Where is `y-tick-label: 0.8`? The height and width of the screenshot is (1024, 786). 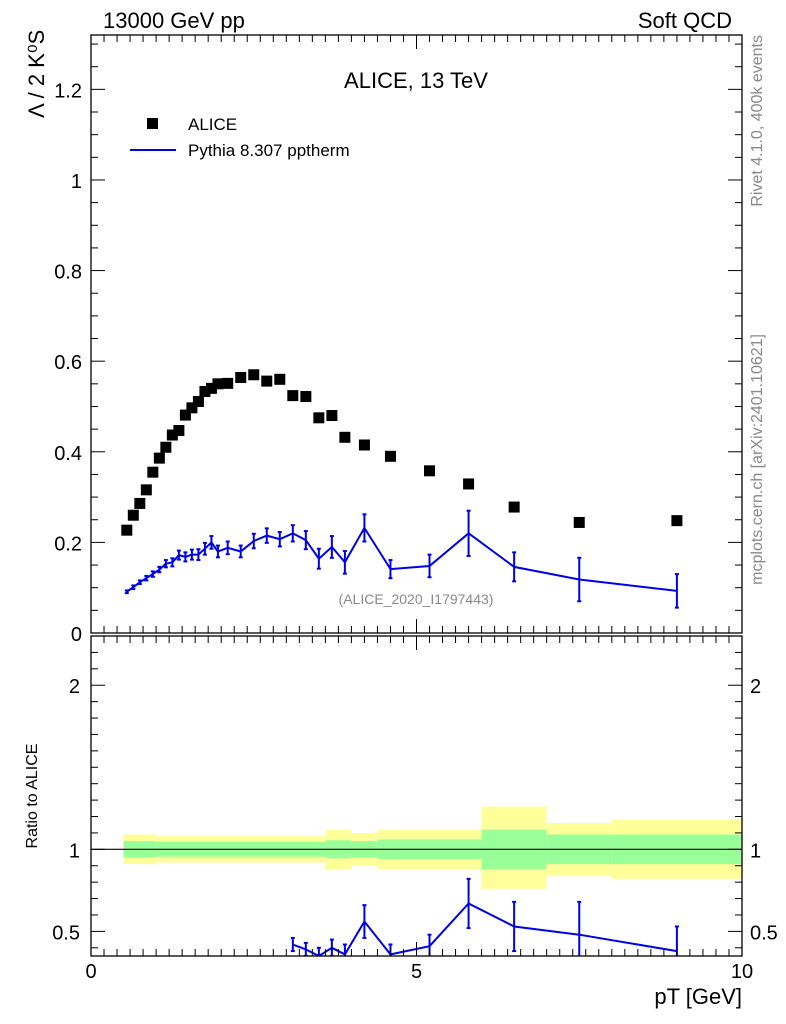
y-tick-label: 0.8 is located at coordinates (68, 273).